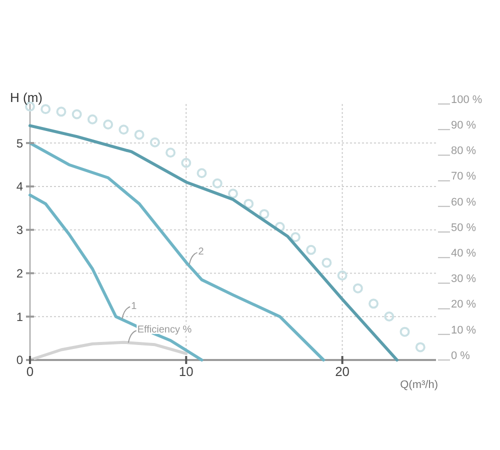 This screenshot has width=500, height=450. What do you see at coordinates (463, 279) in the screenshot?
I see `y2-tick-label: 30 %` at bounding box center [463, 279].